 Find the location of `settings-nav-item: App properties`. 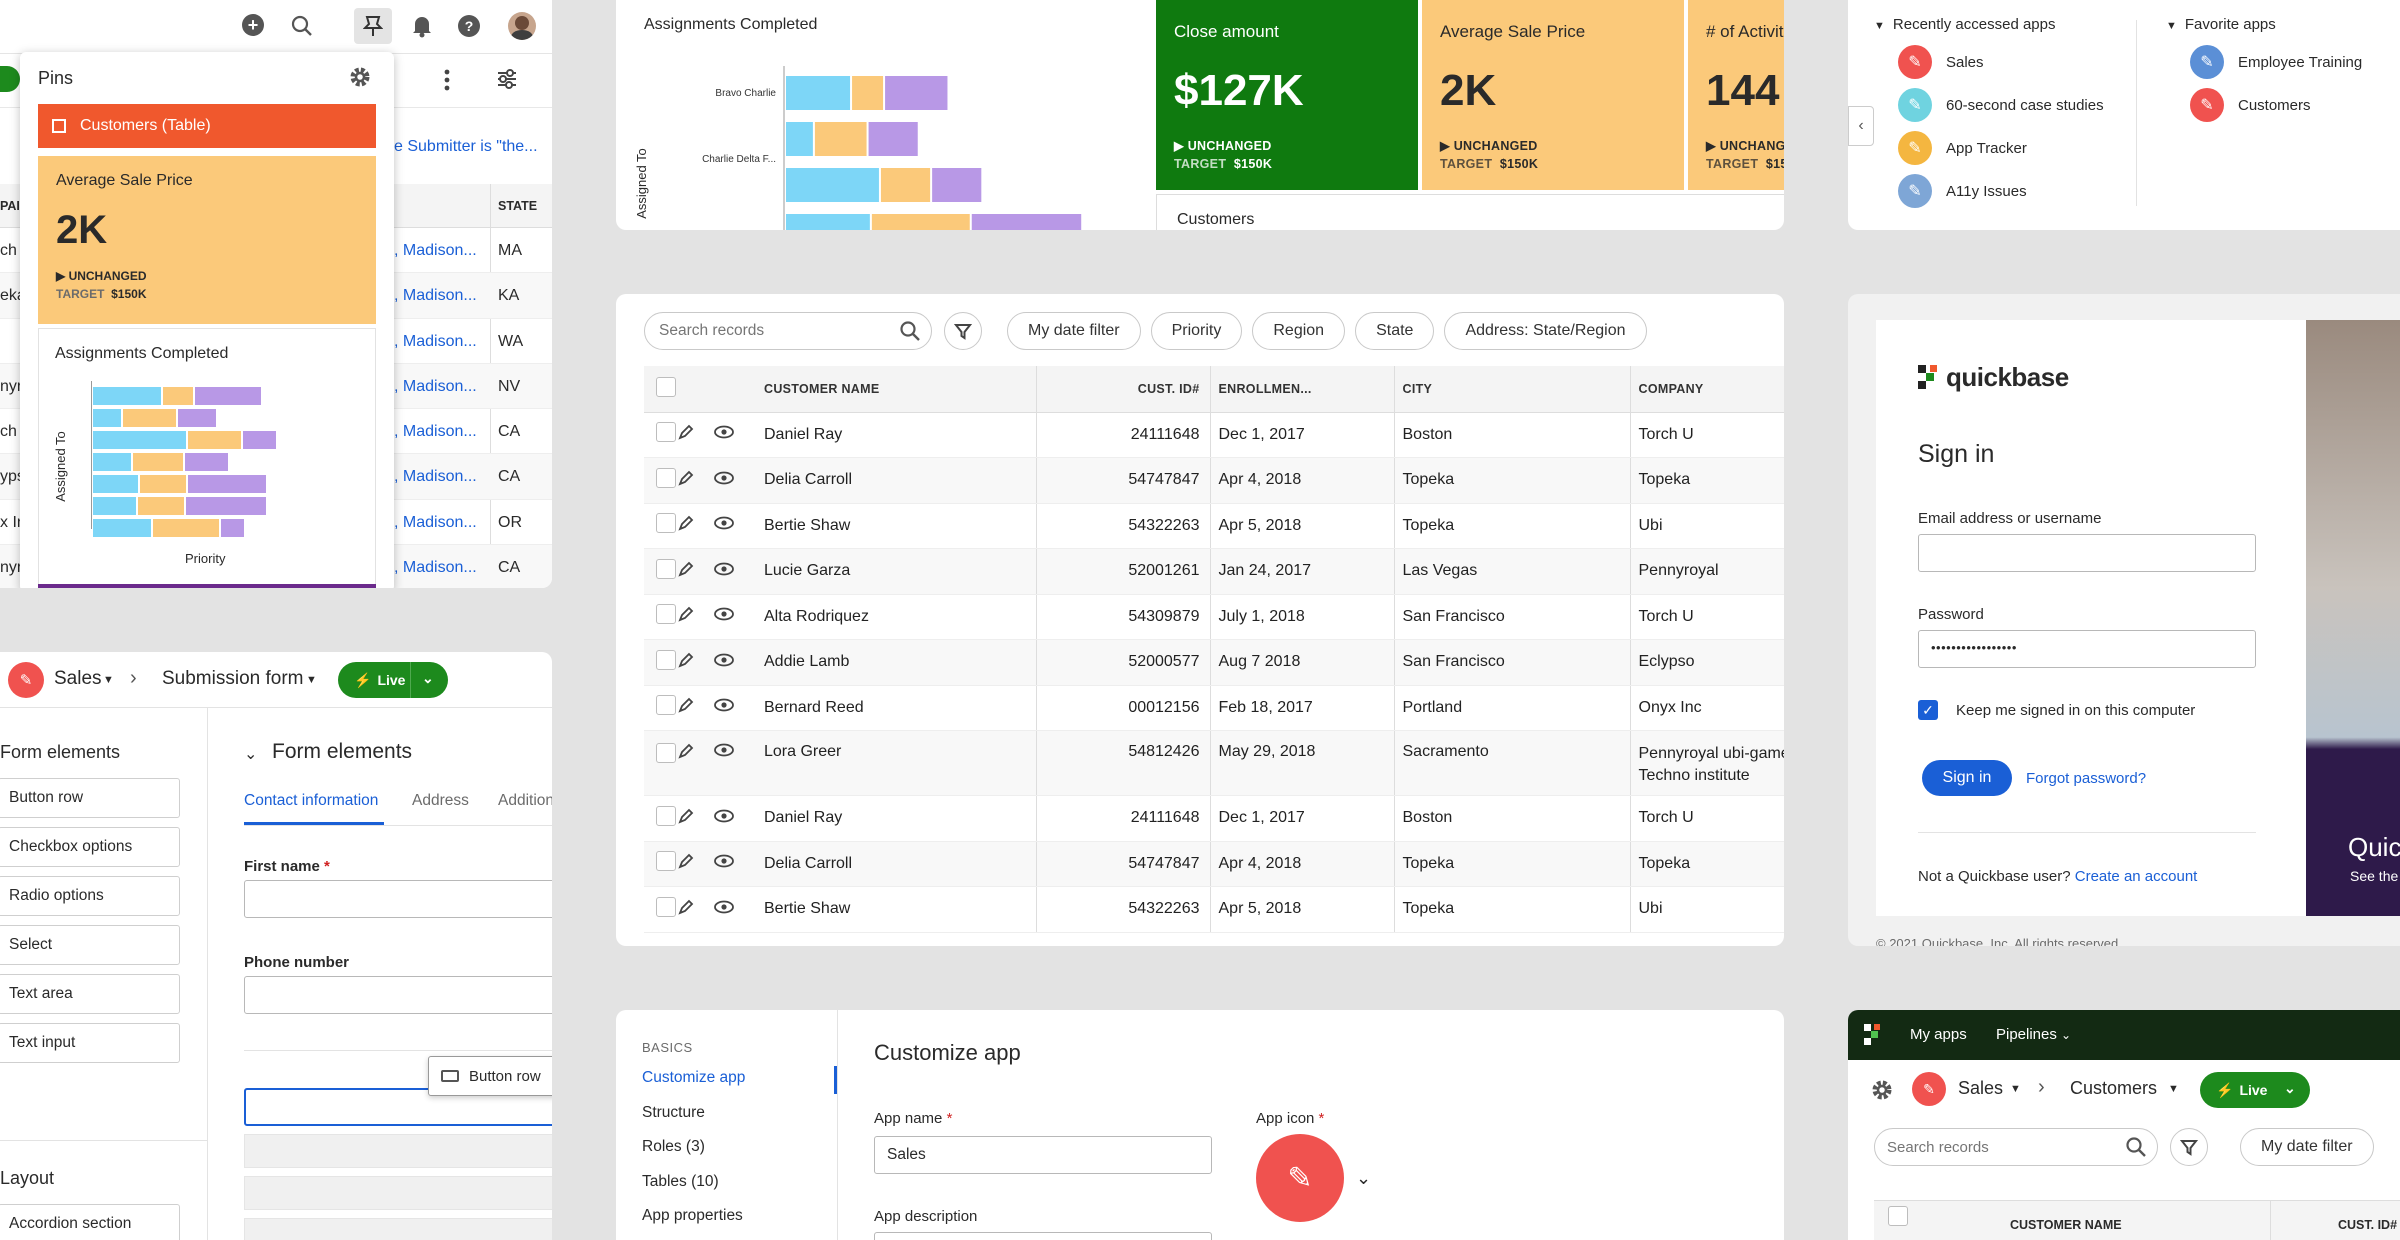

settings-nav-item: App properties is located at coordinates (692, 1215).